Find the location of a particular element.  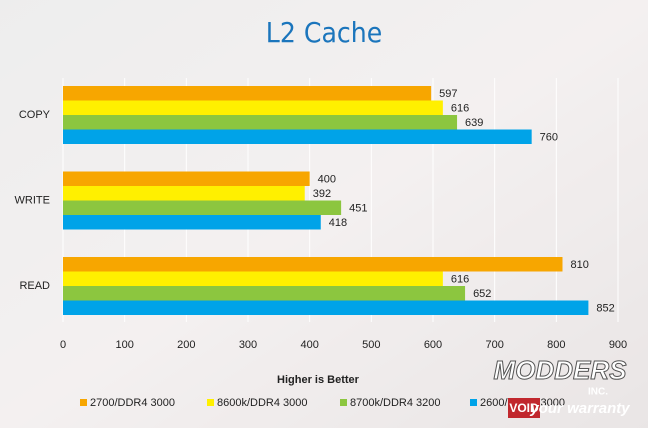

x-tick-label: 900 is located at coordinates (618, 345).